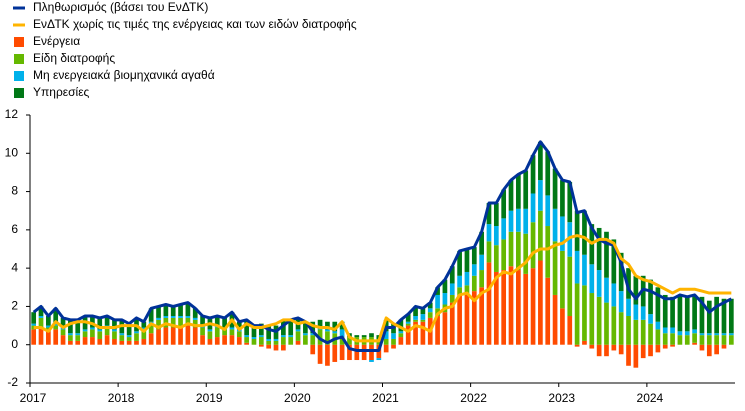 Image resolution: width=745 pixels, height=411 pixels. What do you see at coordinates (561, 398) in the screenshot?
I see `x-tick-label: 2023` at bounding box center [561, 398].